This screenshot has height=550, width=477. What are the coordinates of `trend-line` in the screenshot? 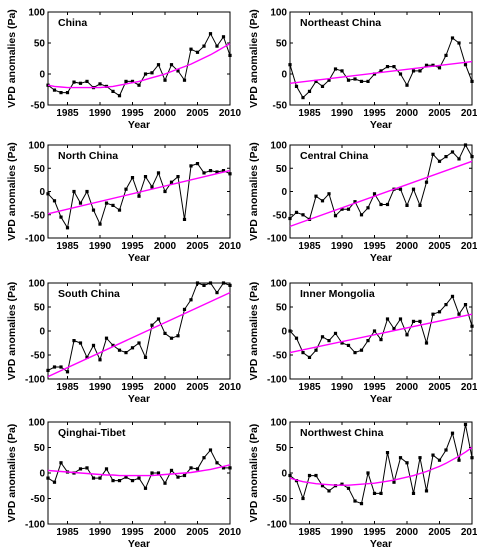 It's located at (139, 334).